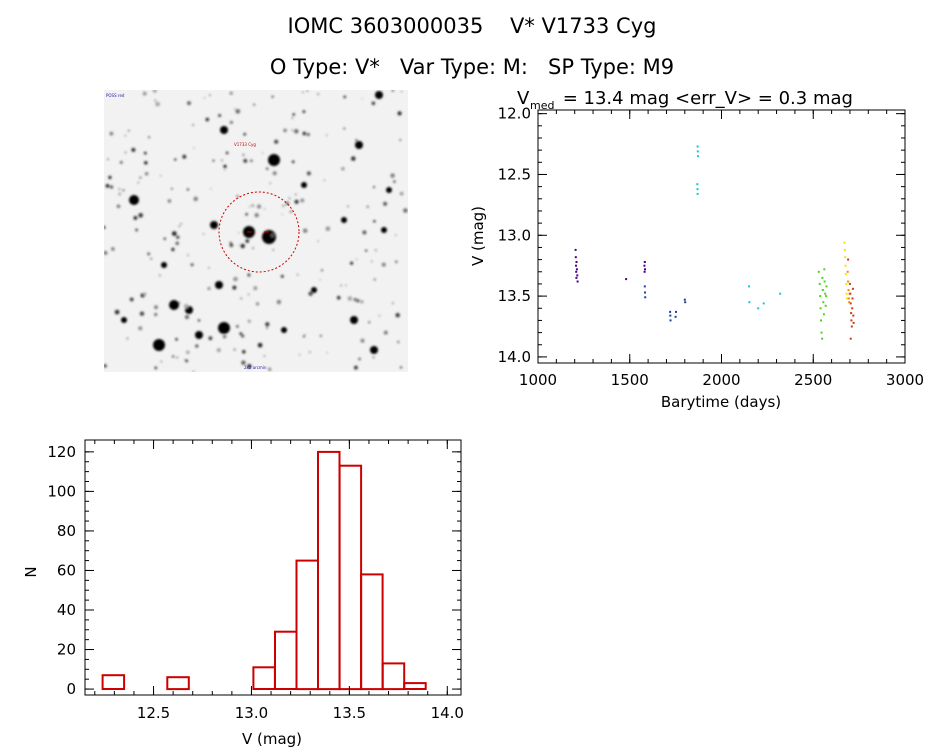 Image resolution: width=944 pixels, height=747 pixels. Describe the element at coordinates (813, 380) in the screenshot. I see `lc-xtick-label: 2500` at that location.